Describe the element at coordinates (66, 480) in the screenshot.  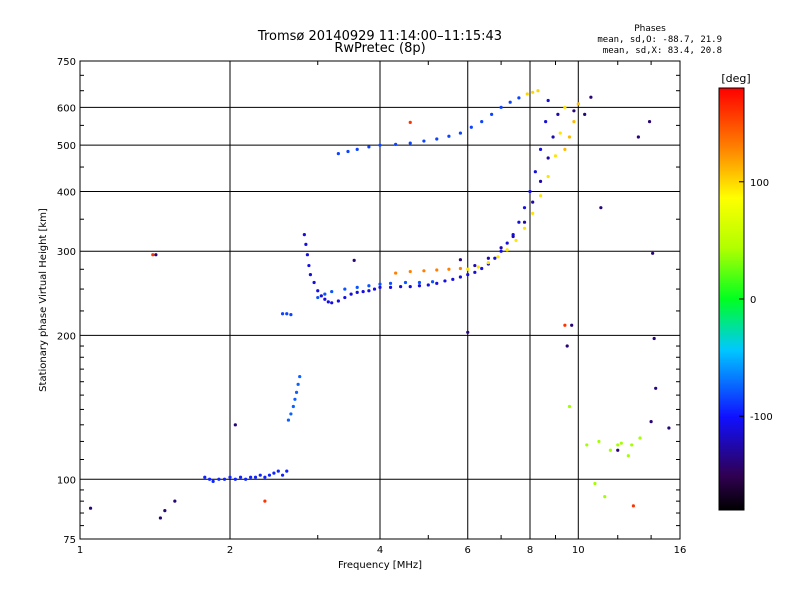
I see `y-tick-label: 100` at that location.